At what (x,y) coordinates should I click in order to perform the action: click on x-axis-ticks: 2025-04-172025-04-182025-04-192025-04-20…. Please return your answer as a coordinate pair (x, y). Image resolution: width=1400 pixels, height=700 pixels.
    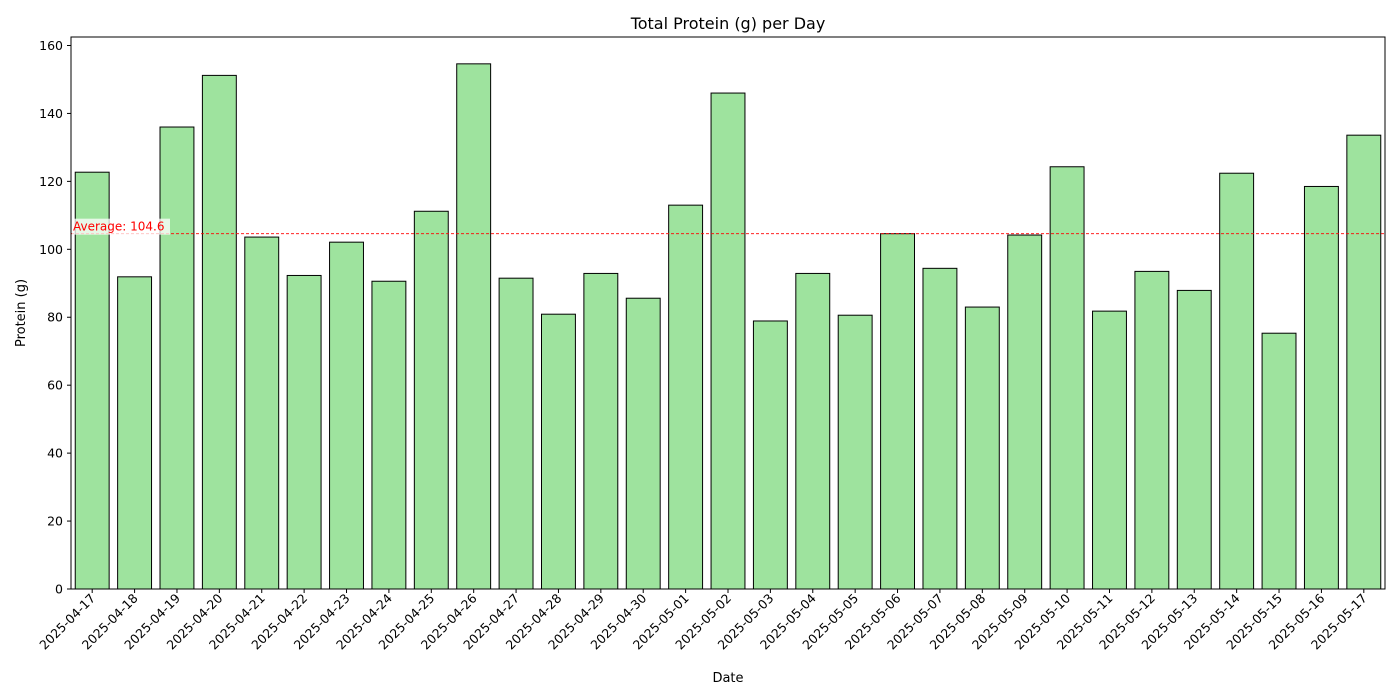
    Looking at the image, I should click on (703, 621).